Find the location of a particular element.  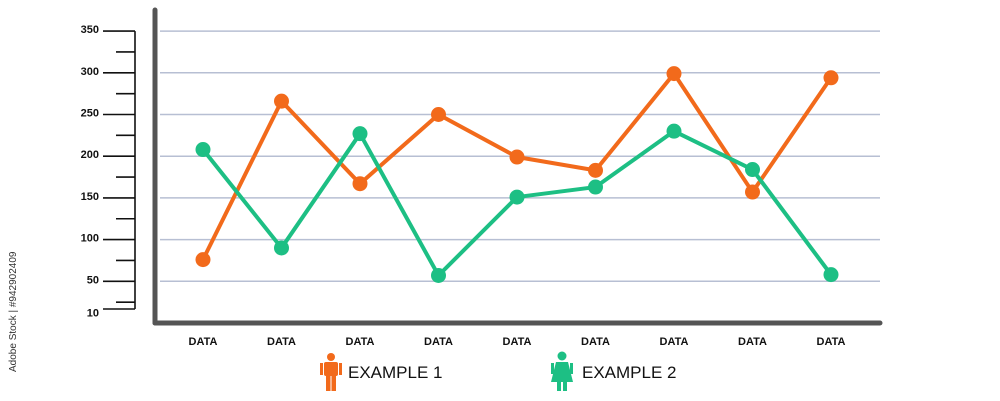

legend: EXAMPLE 1 EXAMPLE 2 is located at coordinates (498, 371).